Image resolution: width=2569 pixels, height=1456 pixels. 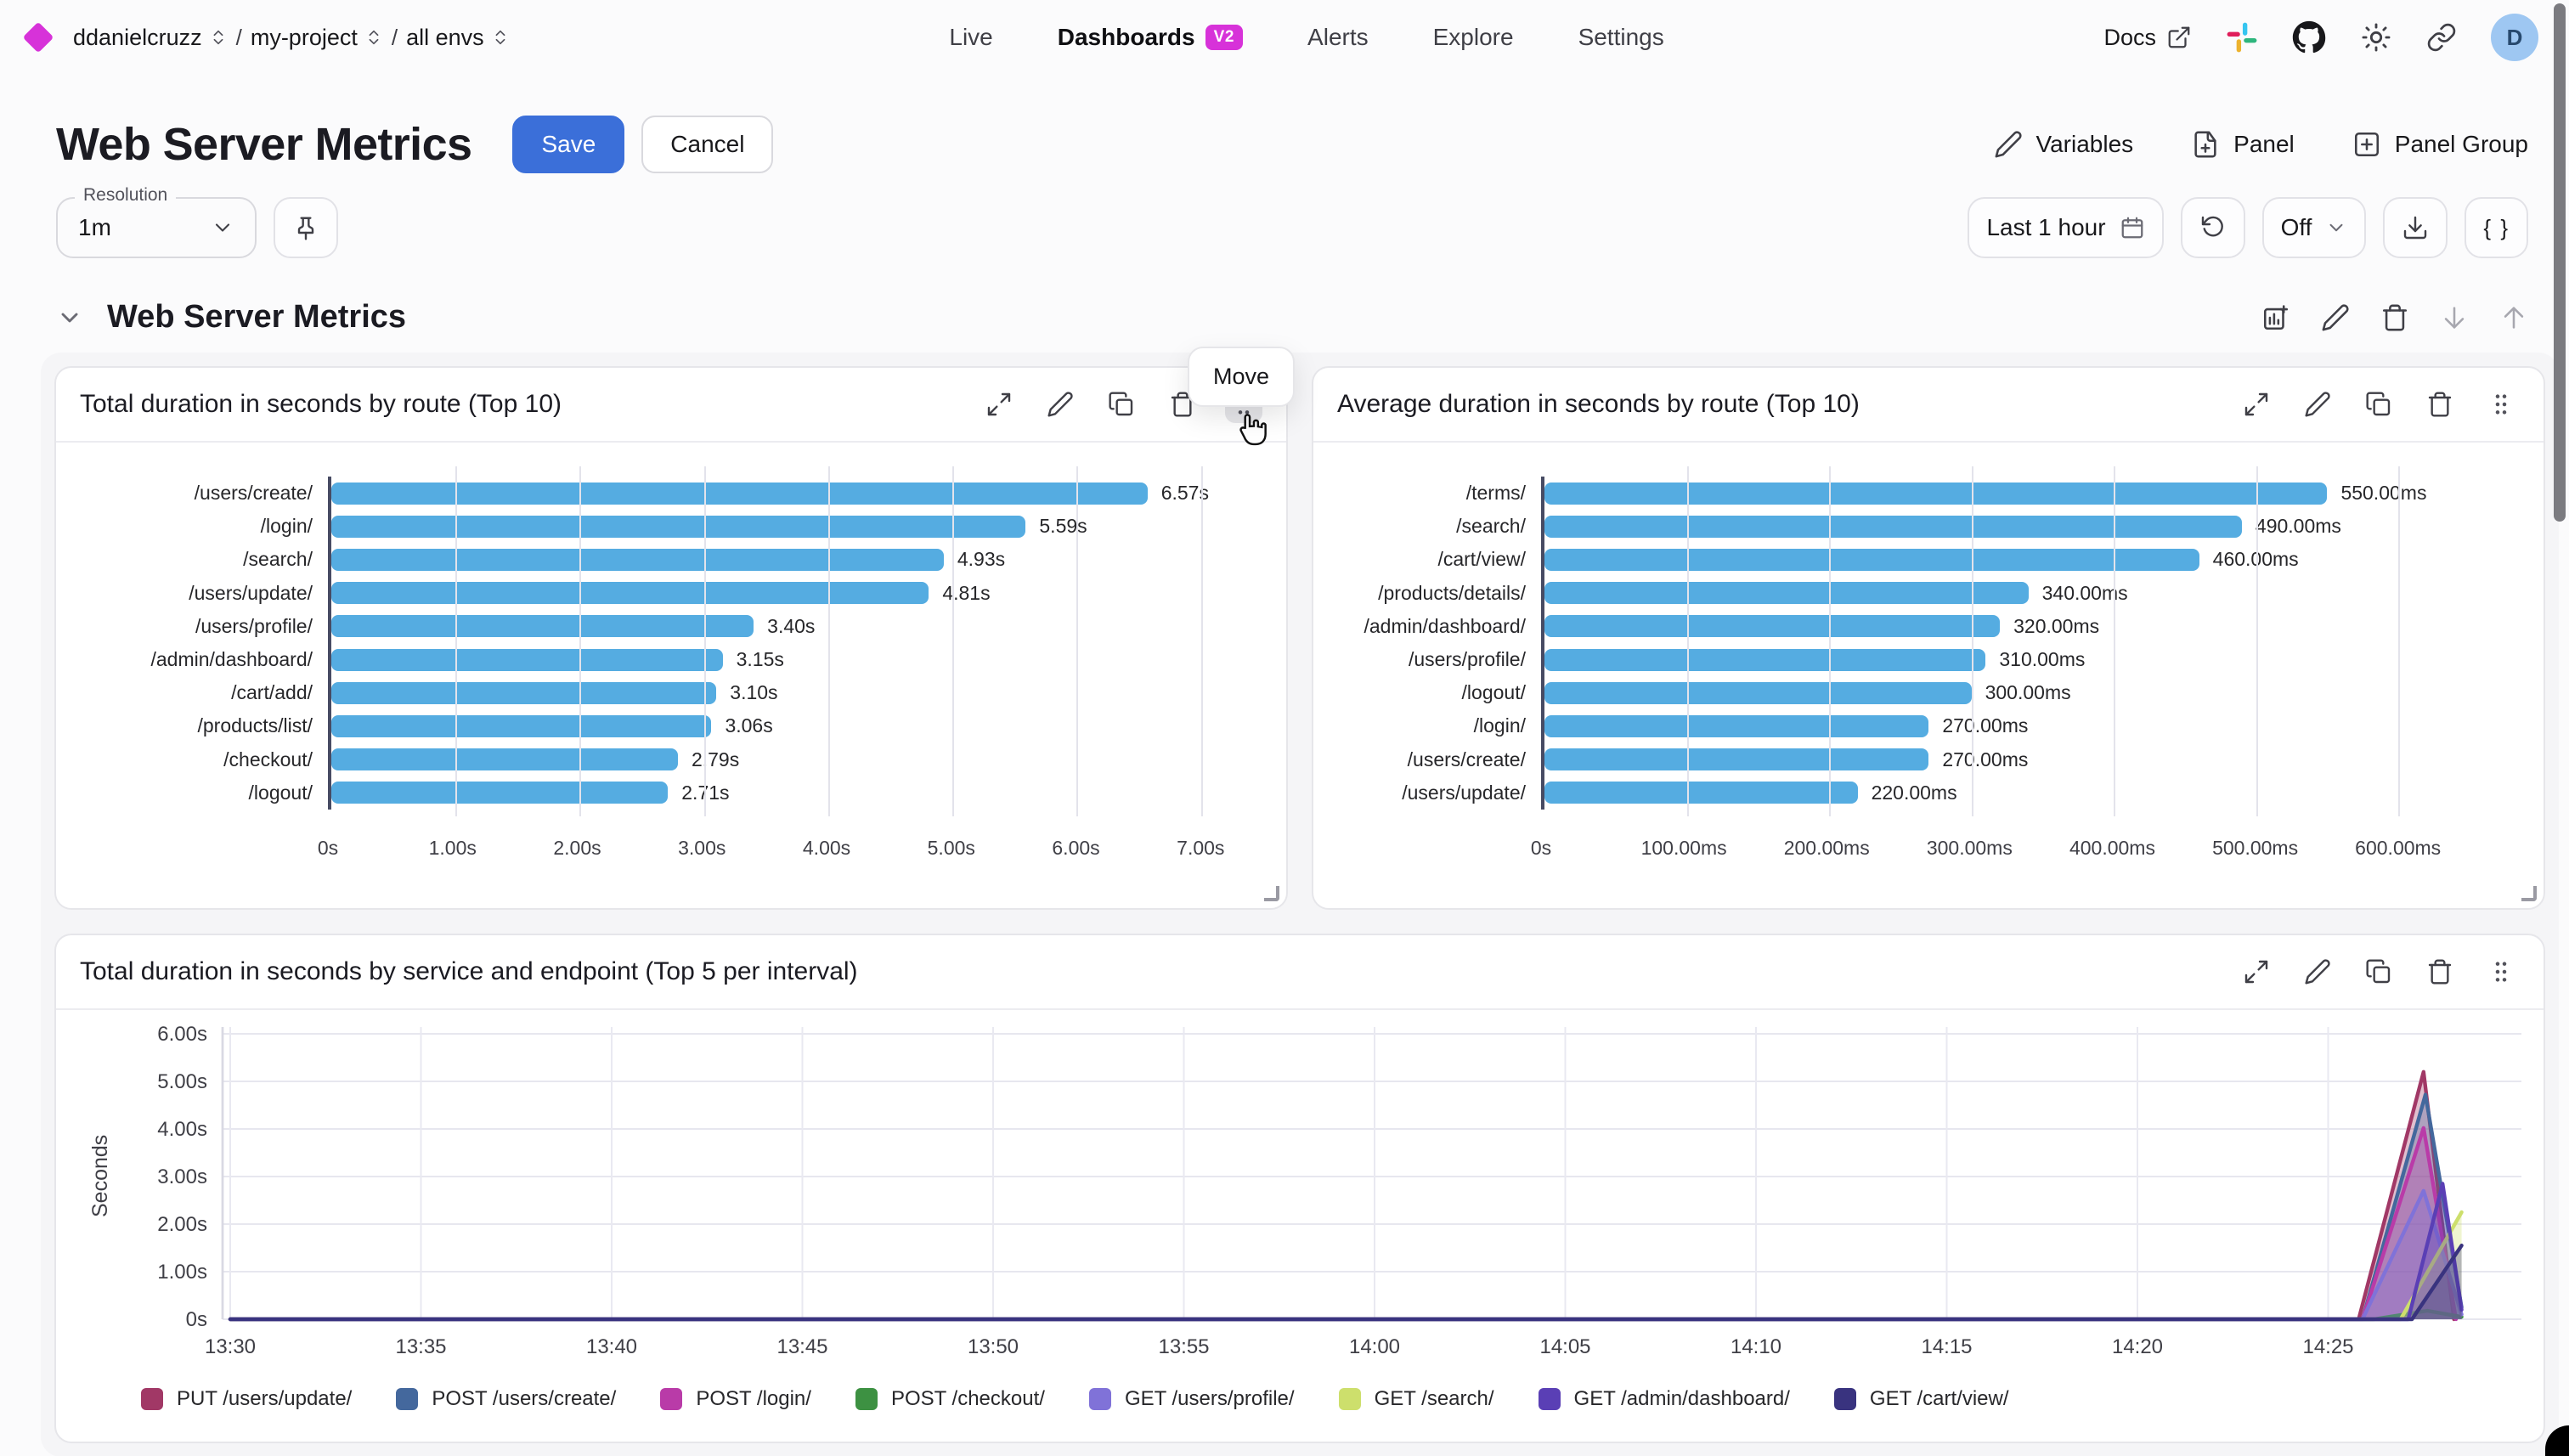 I want to click on bar-value-label: 310.00ms, so click(x=2043, y=660).